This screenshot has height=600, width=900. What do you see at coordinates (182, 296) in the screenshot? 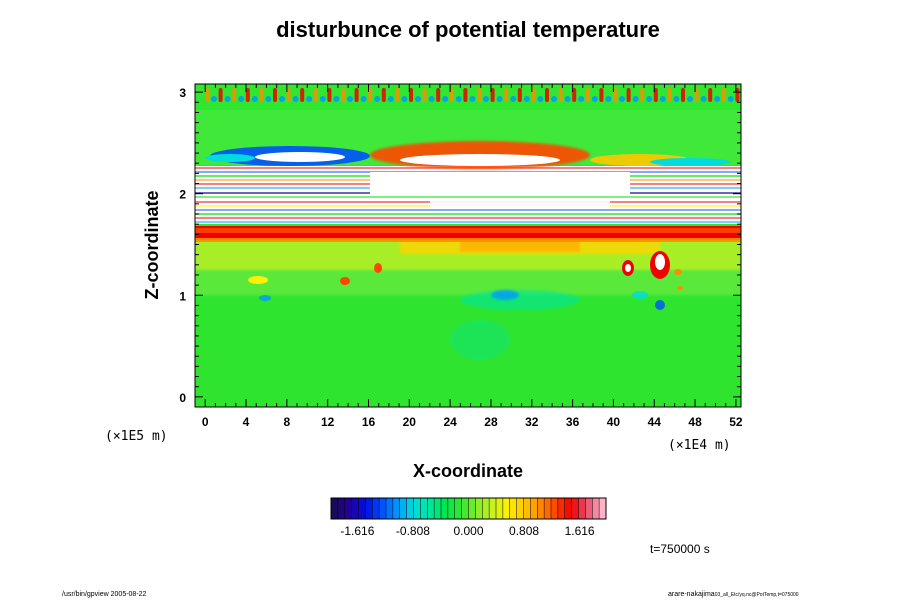
I see `y-tick-label: 1` at bounding box center [182, 296].